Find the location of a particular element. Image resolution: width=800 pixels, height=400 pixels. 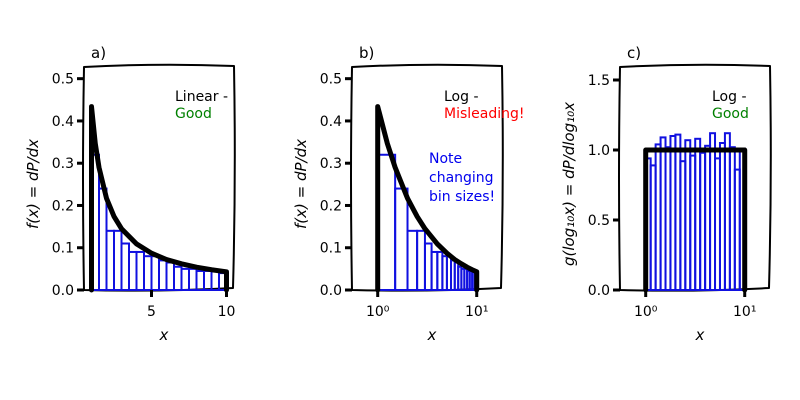

panel-label: a) is located at coordinates (98, 53).